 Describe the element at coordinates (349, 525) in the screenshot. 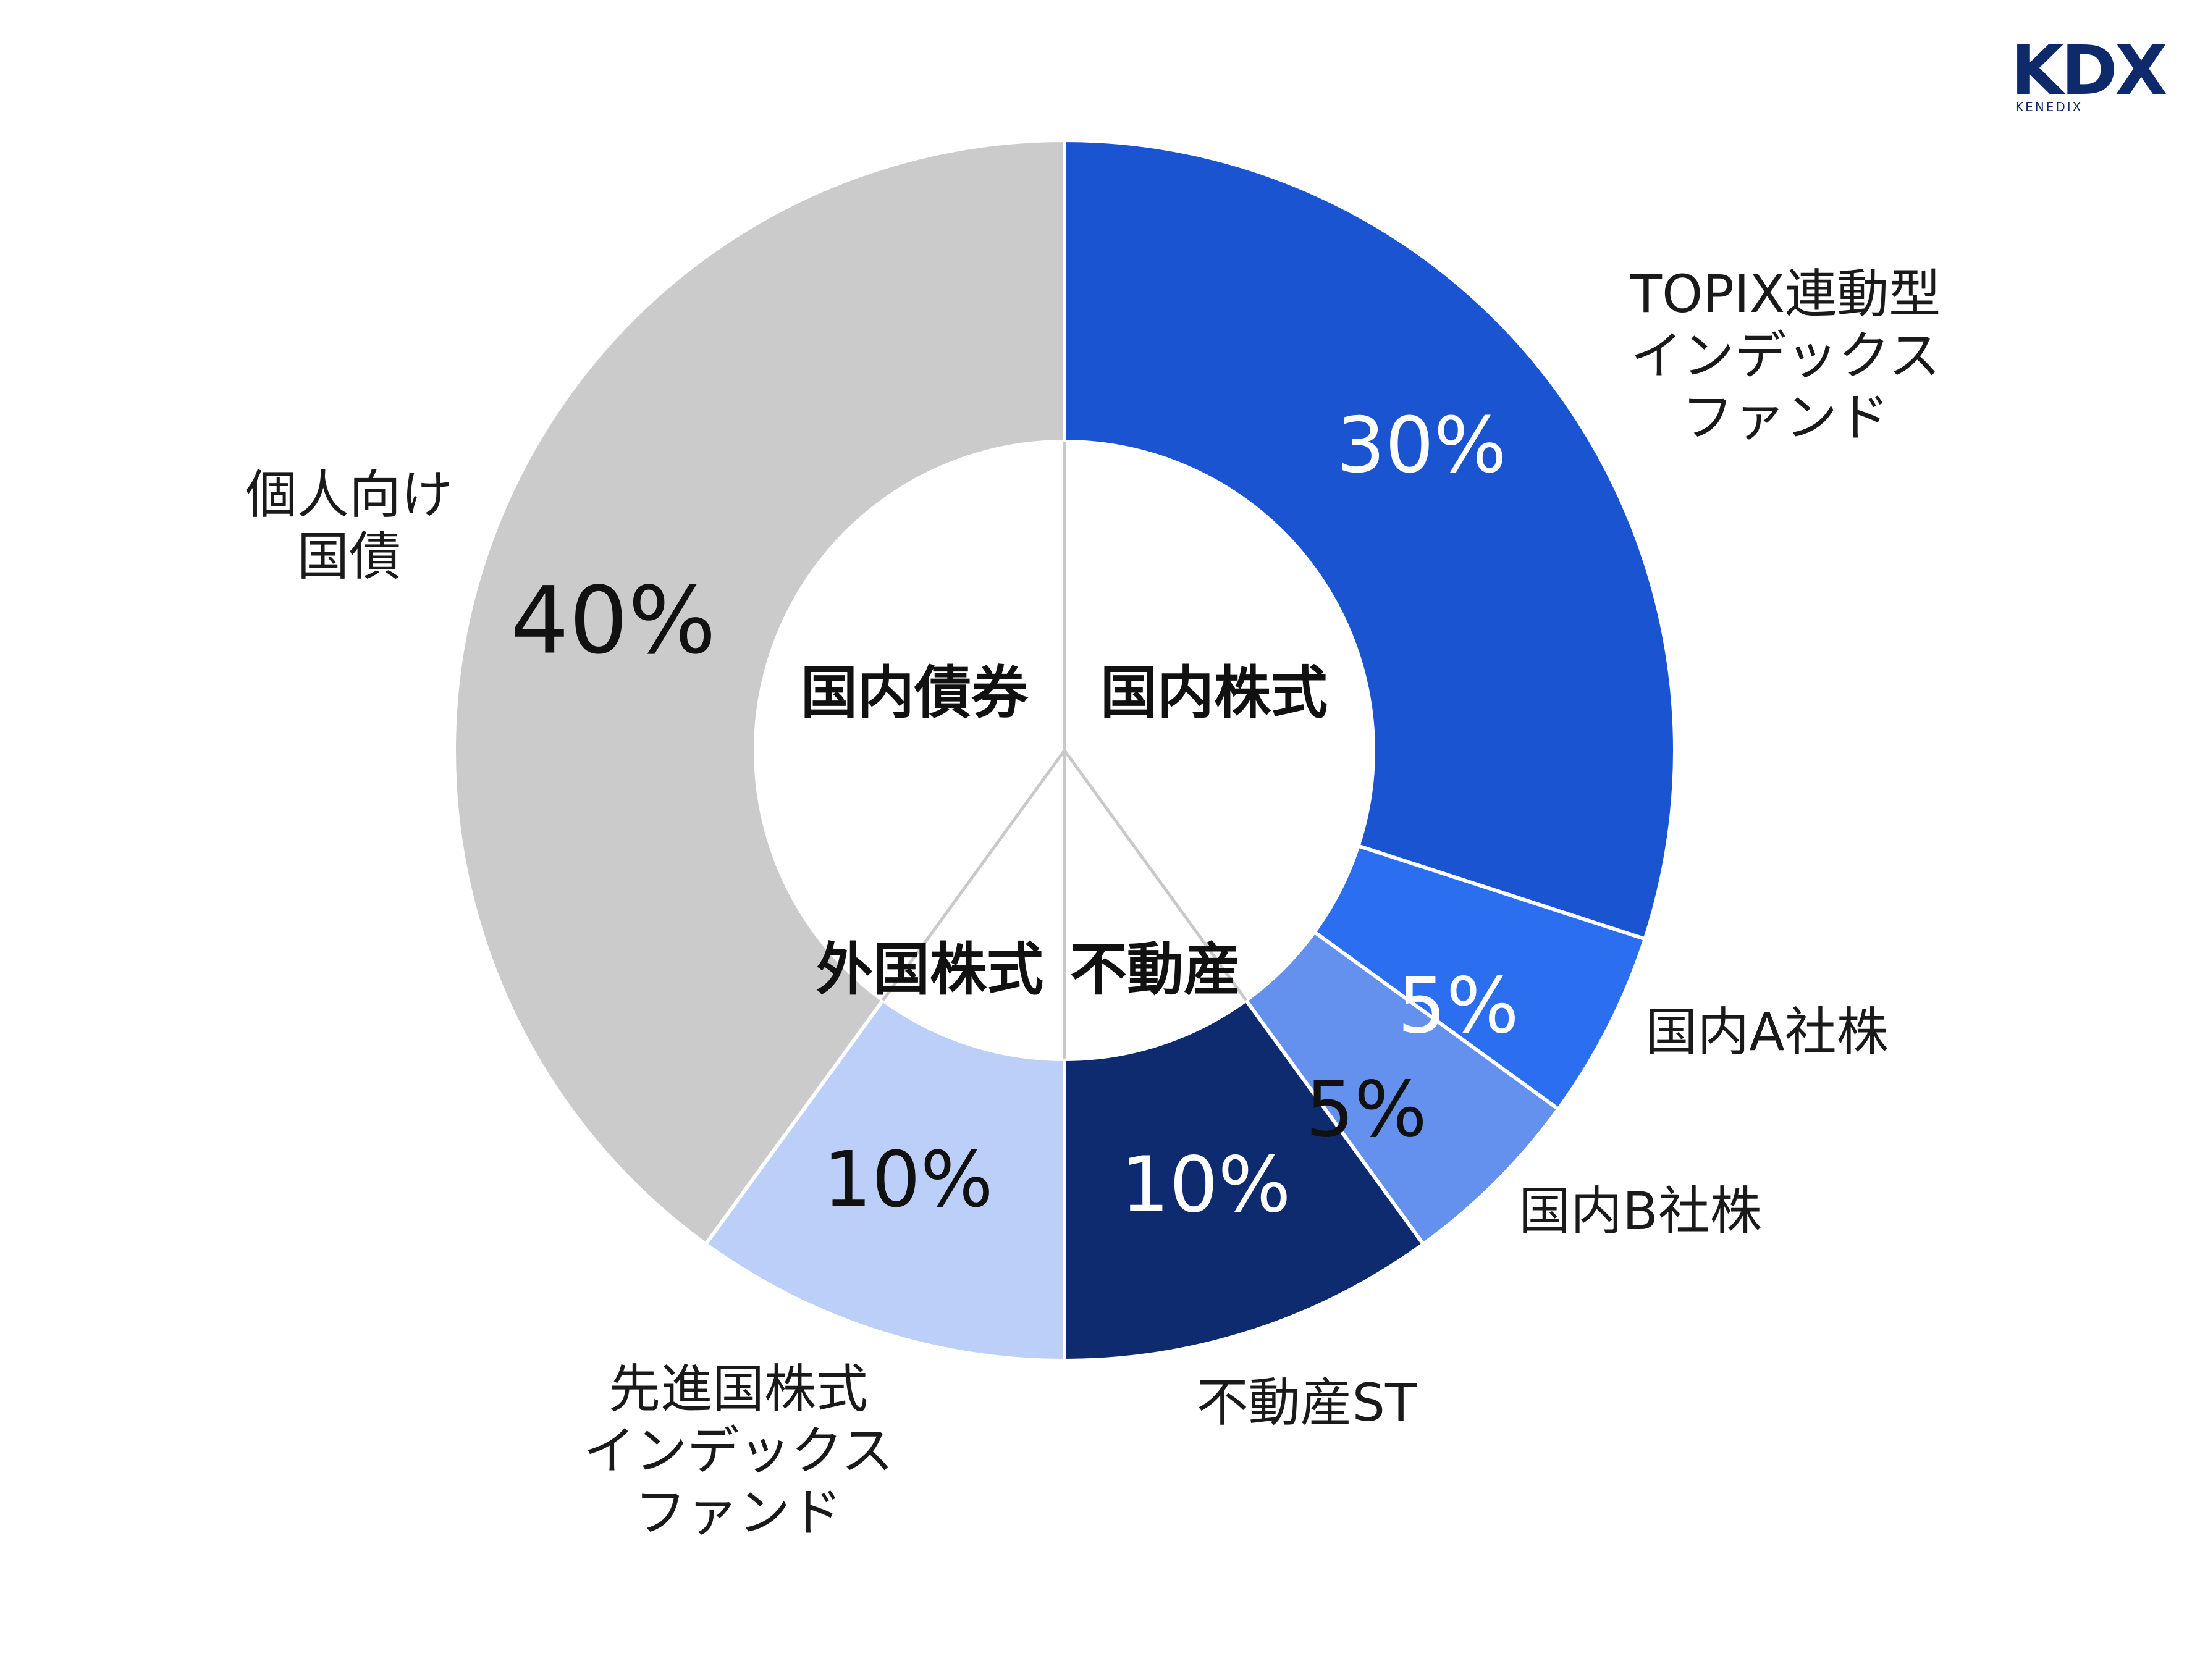

I see `slice-name-label-5: 個人向け国債` at that location.